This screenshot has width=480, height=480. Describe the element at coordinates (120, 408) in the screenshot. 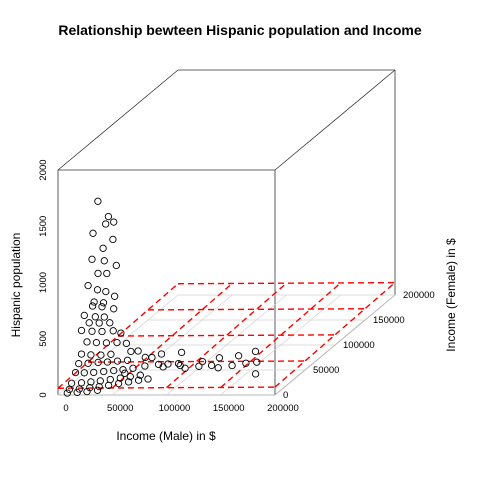

I see `x-tick-label: 50000` at that location.